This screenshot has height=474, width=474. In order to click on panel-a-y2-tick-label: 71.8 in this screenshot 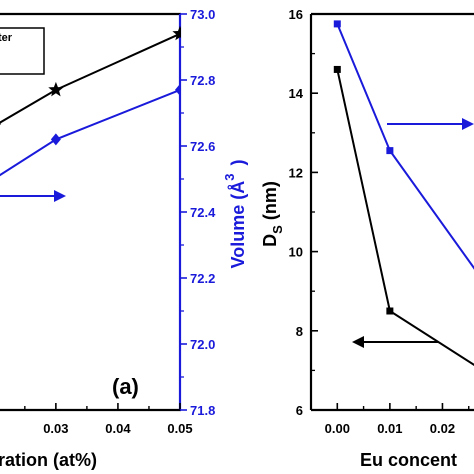, I will do `click(202, 410)`.